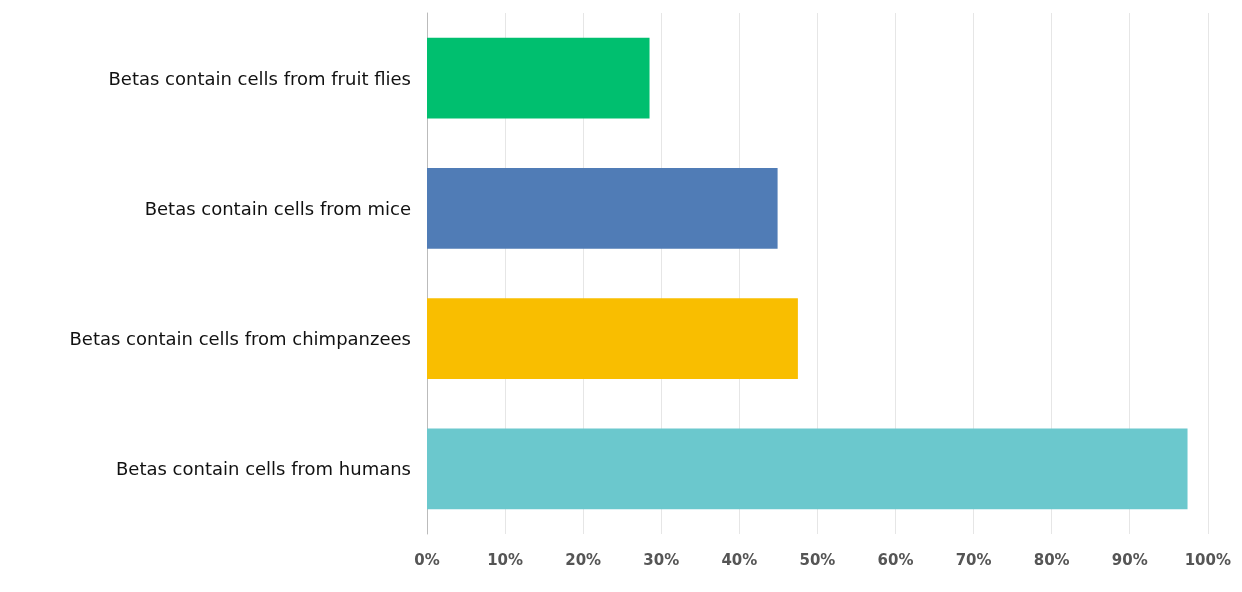 This screenshot has height=592, width=1242. What do you see at coordinates (259, 78) in the screenshot?
I see `y-tick-label: Betas contain cells from fruit flies` at bounding box center [259, 78].